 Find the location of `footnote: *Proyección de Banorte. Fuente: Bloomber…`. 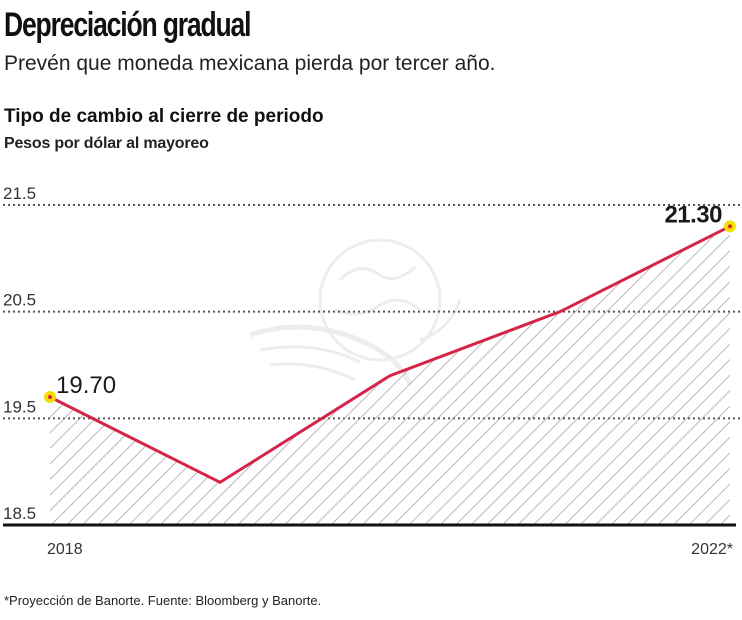

footnote: *Proyección de Banorte. Fuente: Bloomber… is located at coordinates (163, 600).